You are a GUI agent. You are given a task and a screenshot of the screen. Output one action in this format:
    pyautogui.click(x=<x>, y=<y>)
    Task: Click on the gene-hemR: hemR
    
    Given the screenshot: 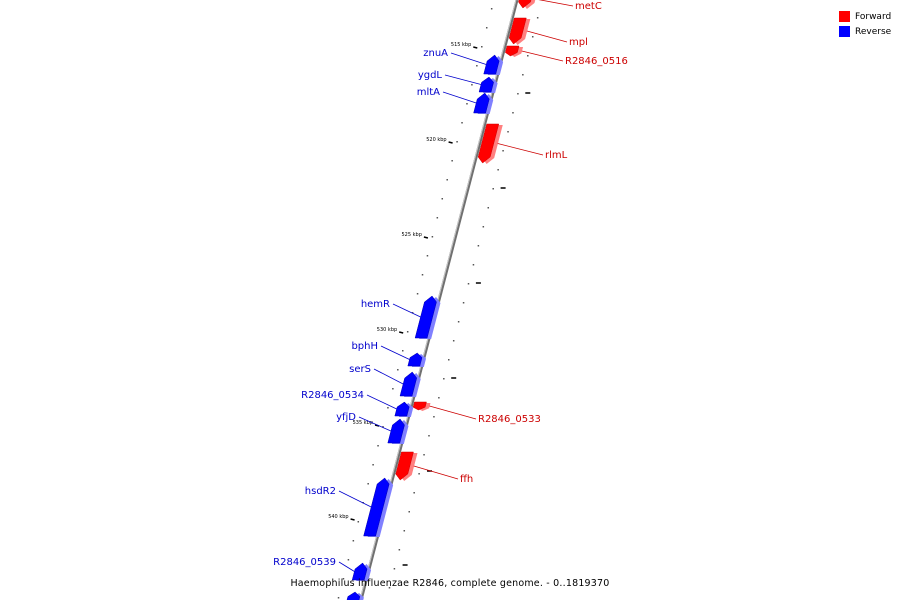 What is the action you would take?
    pyautogui.click(x=401, y=317)
    